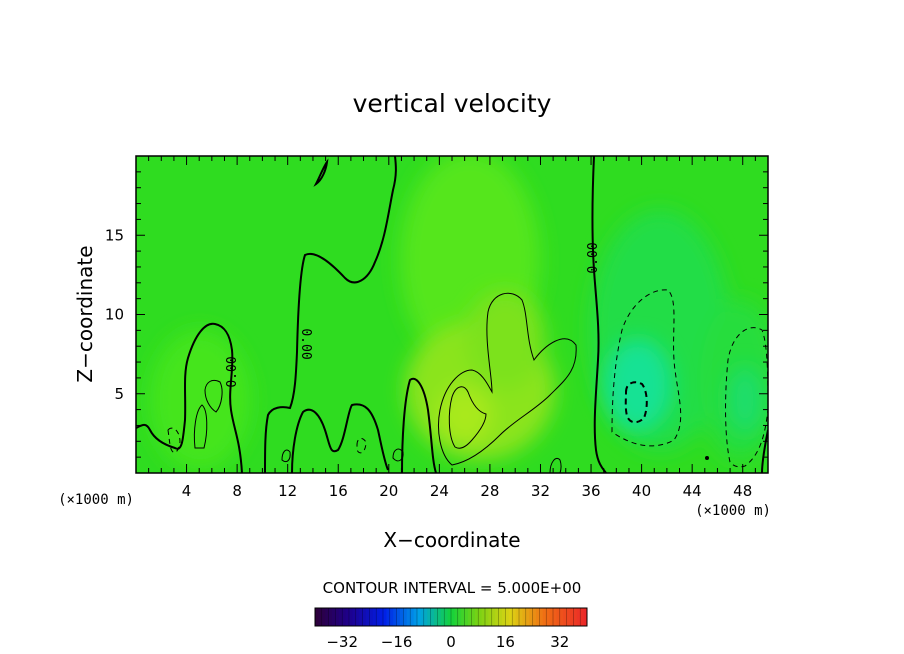  What do you see at coordinates (200, 400) in the screenshot?
I see `field-brighter-left` at bounding box center [200, 400].